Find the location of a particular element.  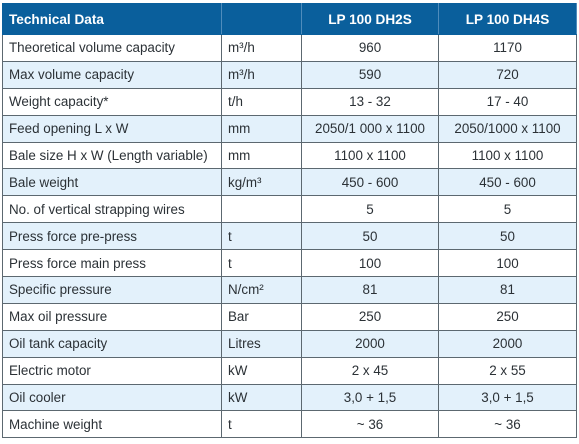

row-value-dh4s: 5 is located at coordinates (507, 209).